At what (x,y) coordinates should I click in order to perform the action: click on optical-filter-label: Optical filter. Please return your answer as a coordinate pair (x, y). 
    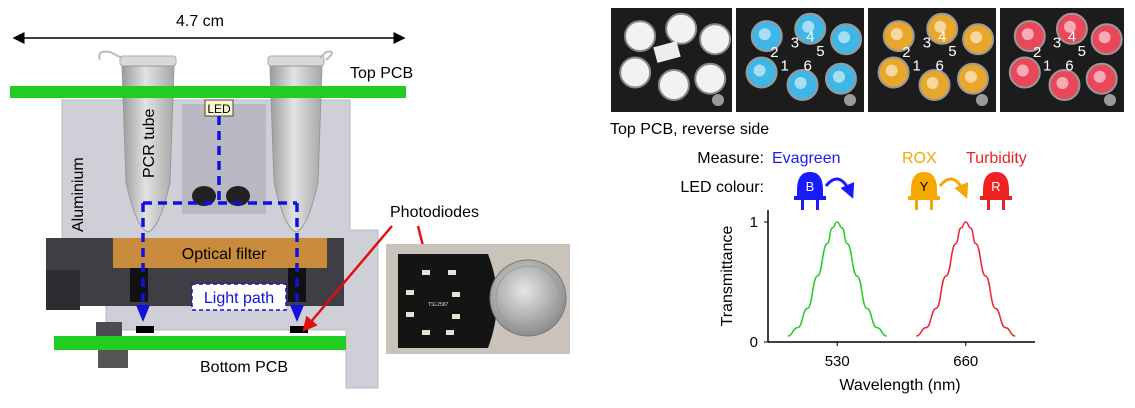
    Looking at the image, I should click on (224, 254).